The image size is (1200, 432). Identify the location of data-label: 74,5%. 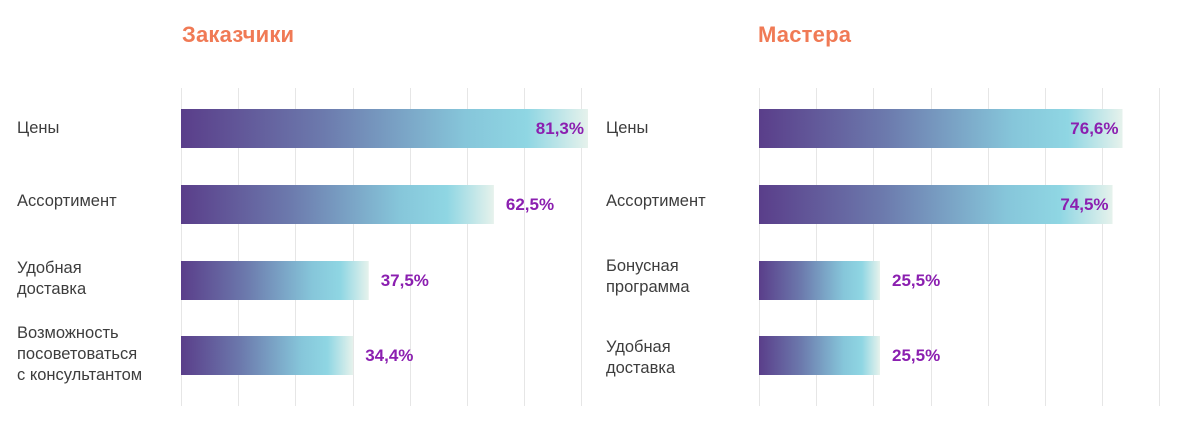
(1084, 204).